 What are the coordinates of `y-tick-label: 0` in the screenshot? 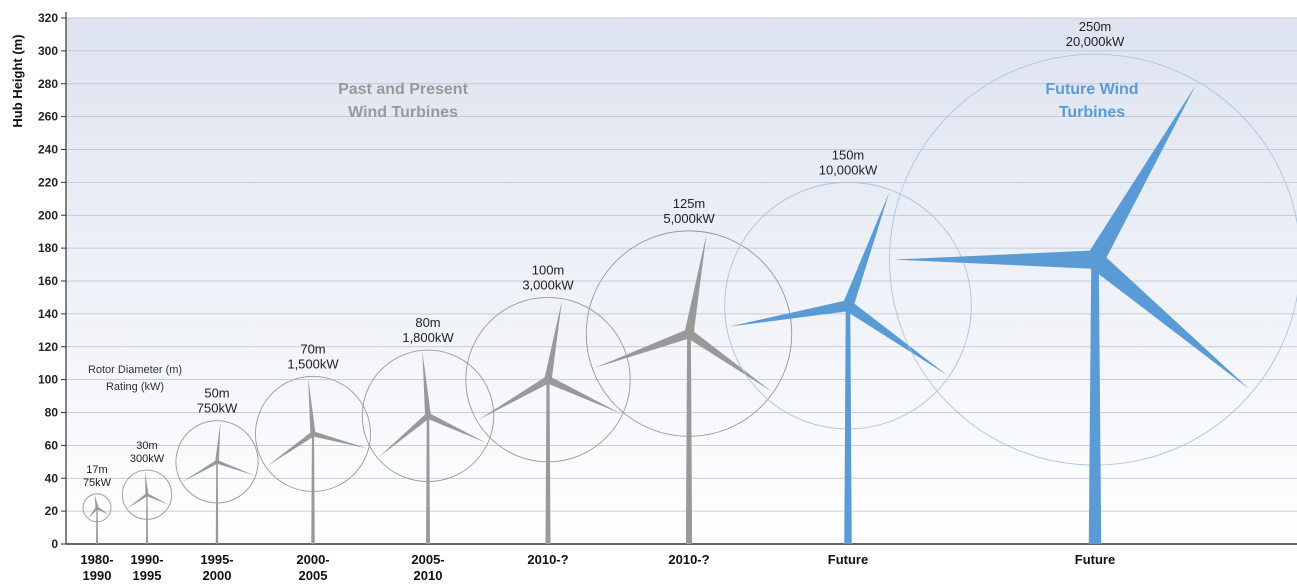 It's located at (54, 544).